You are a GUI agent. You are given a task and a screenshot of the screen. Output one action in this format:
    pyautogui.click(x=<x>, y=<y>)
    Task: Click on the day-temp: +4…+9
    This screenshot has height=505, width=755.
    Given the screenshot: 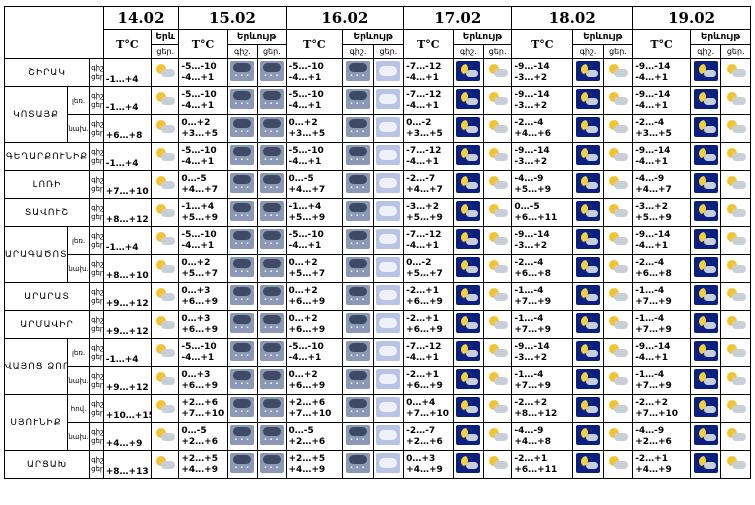 What is the action you would take?
    pyautogui.click(x=424, y=469)
    